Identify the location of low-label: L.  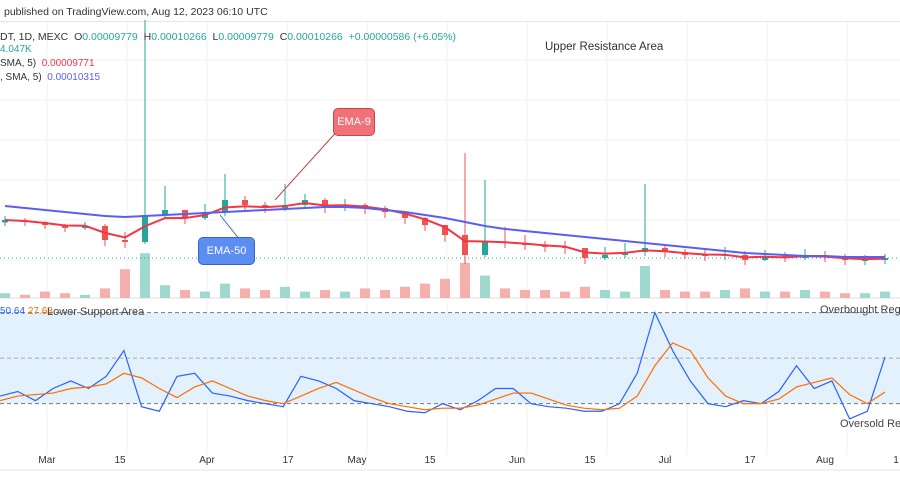
(215, 37).